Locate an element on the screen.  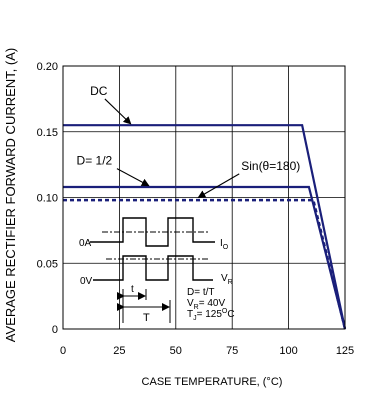
condition-value: = 40V is located at coordinates (212, 303).